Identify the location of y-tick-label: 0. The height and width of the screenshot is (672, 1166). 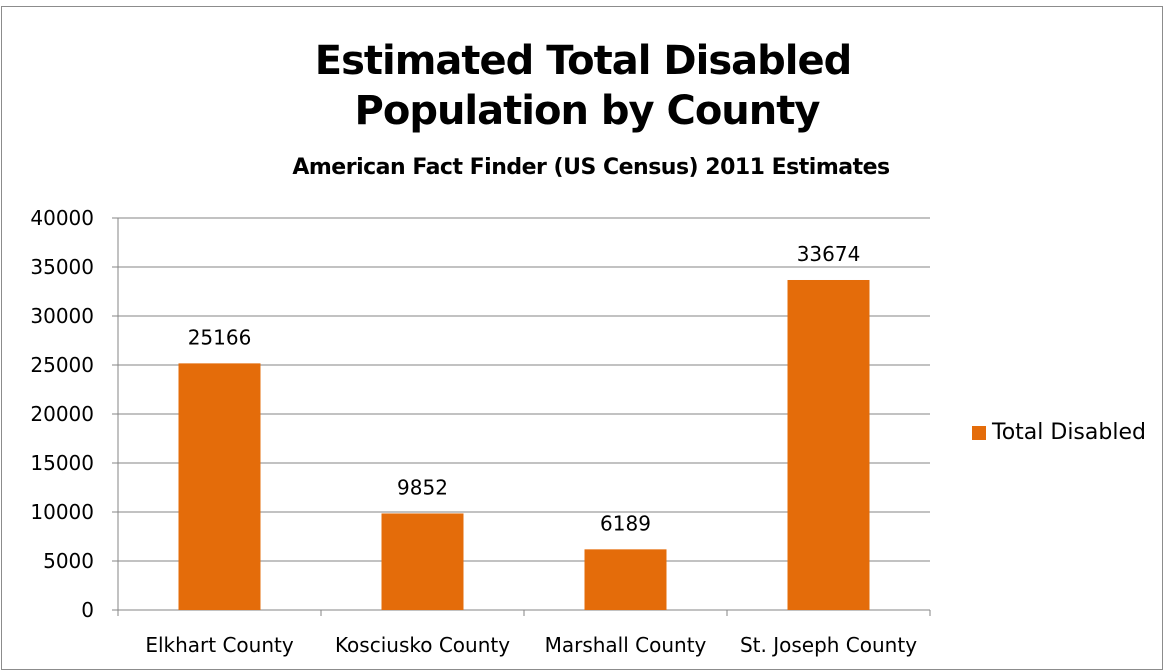
(87, 610).